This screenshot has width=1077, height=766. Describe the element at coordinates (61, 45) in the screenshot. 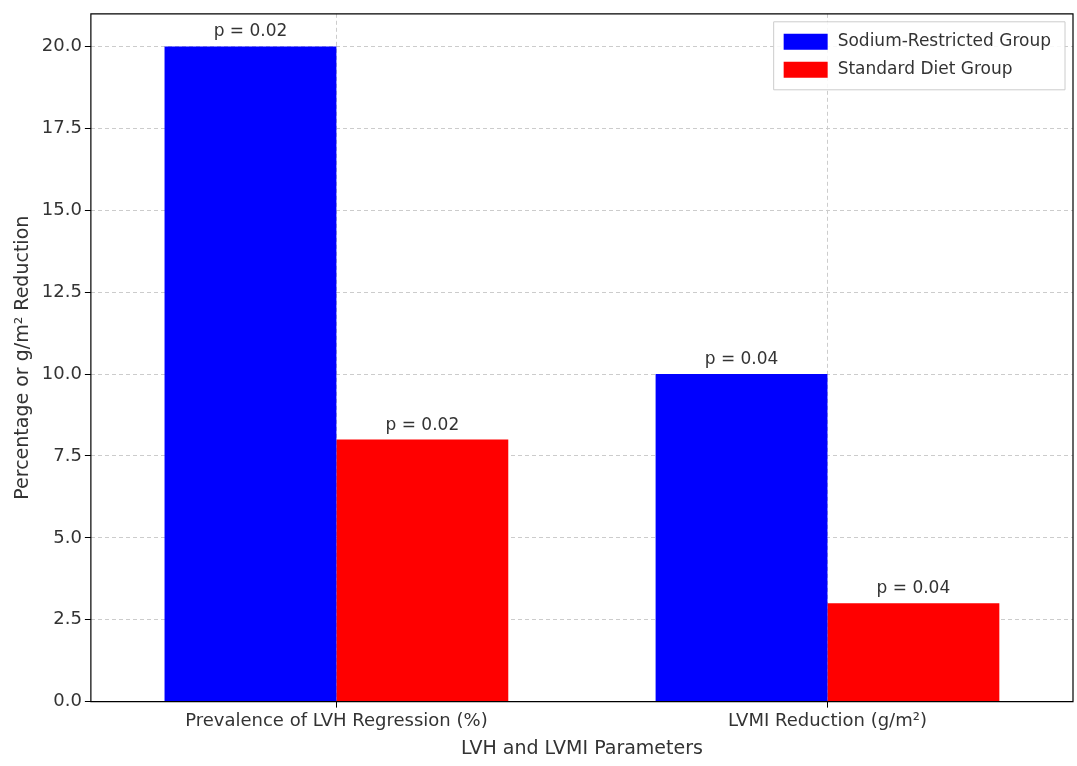

I see `y-tick-label: 20.0` at that location.